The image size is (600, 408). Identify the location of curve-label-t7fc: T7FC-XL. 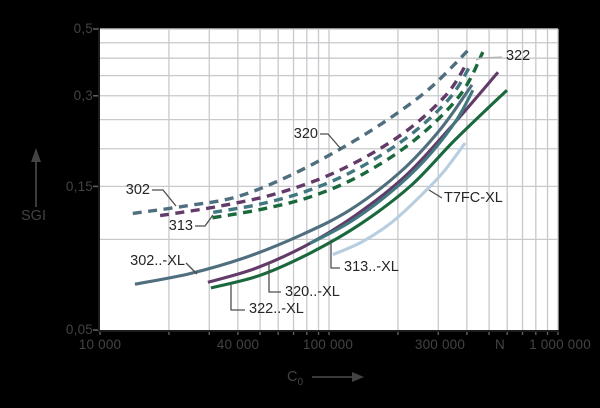
(473, 198).